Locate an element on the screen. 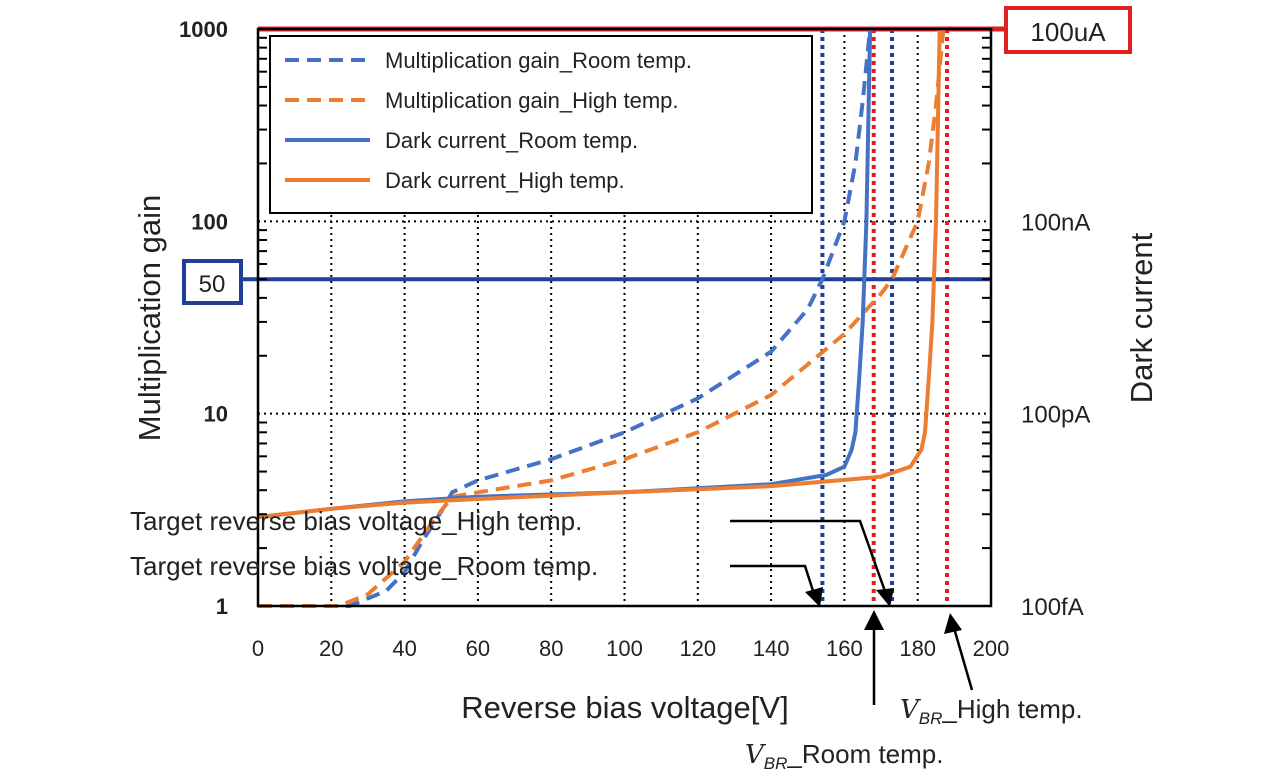 Image resolution: width=1284 pixels, height=783 pixels. annotation-target-high: Target reverse bias voltage_High temp. is located at coordinates (356, 521).